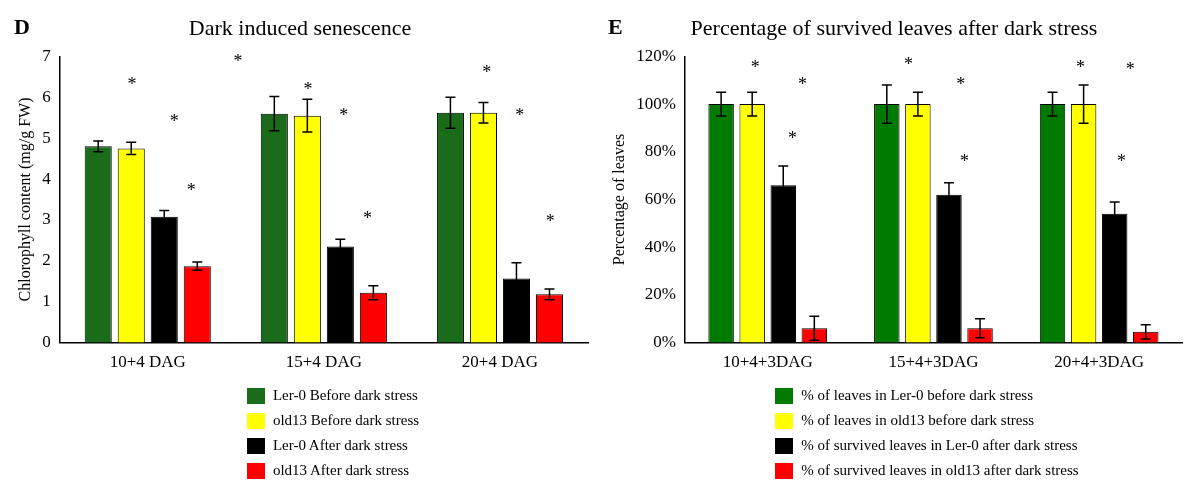  I want to click on text: E, so click(615, 26).